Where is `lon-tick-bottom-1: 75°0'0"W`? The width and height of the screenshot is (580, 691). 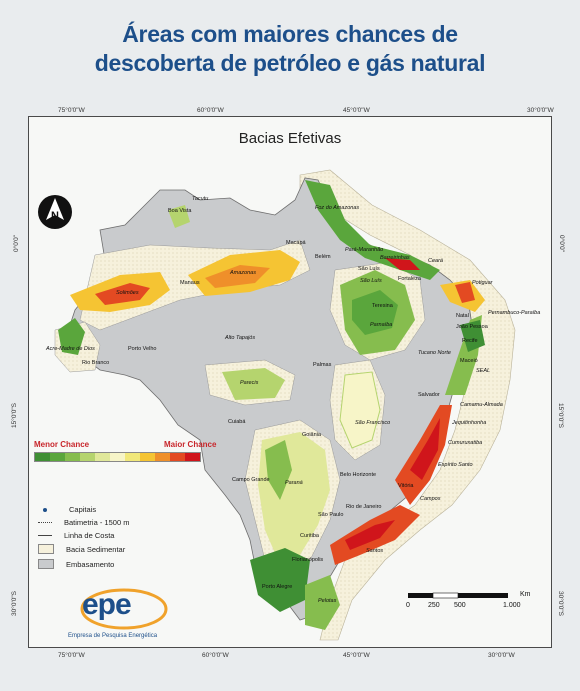
lon-tick-bottom-1: 75°0'0"W is located at coordinates (71, 655).